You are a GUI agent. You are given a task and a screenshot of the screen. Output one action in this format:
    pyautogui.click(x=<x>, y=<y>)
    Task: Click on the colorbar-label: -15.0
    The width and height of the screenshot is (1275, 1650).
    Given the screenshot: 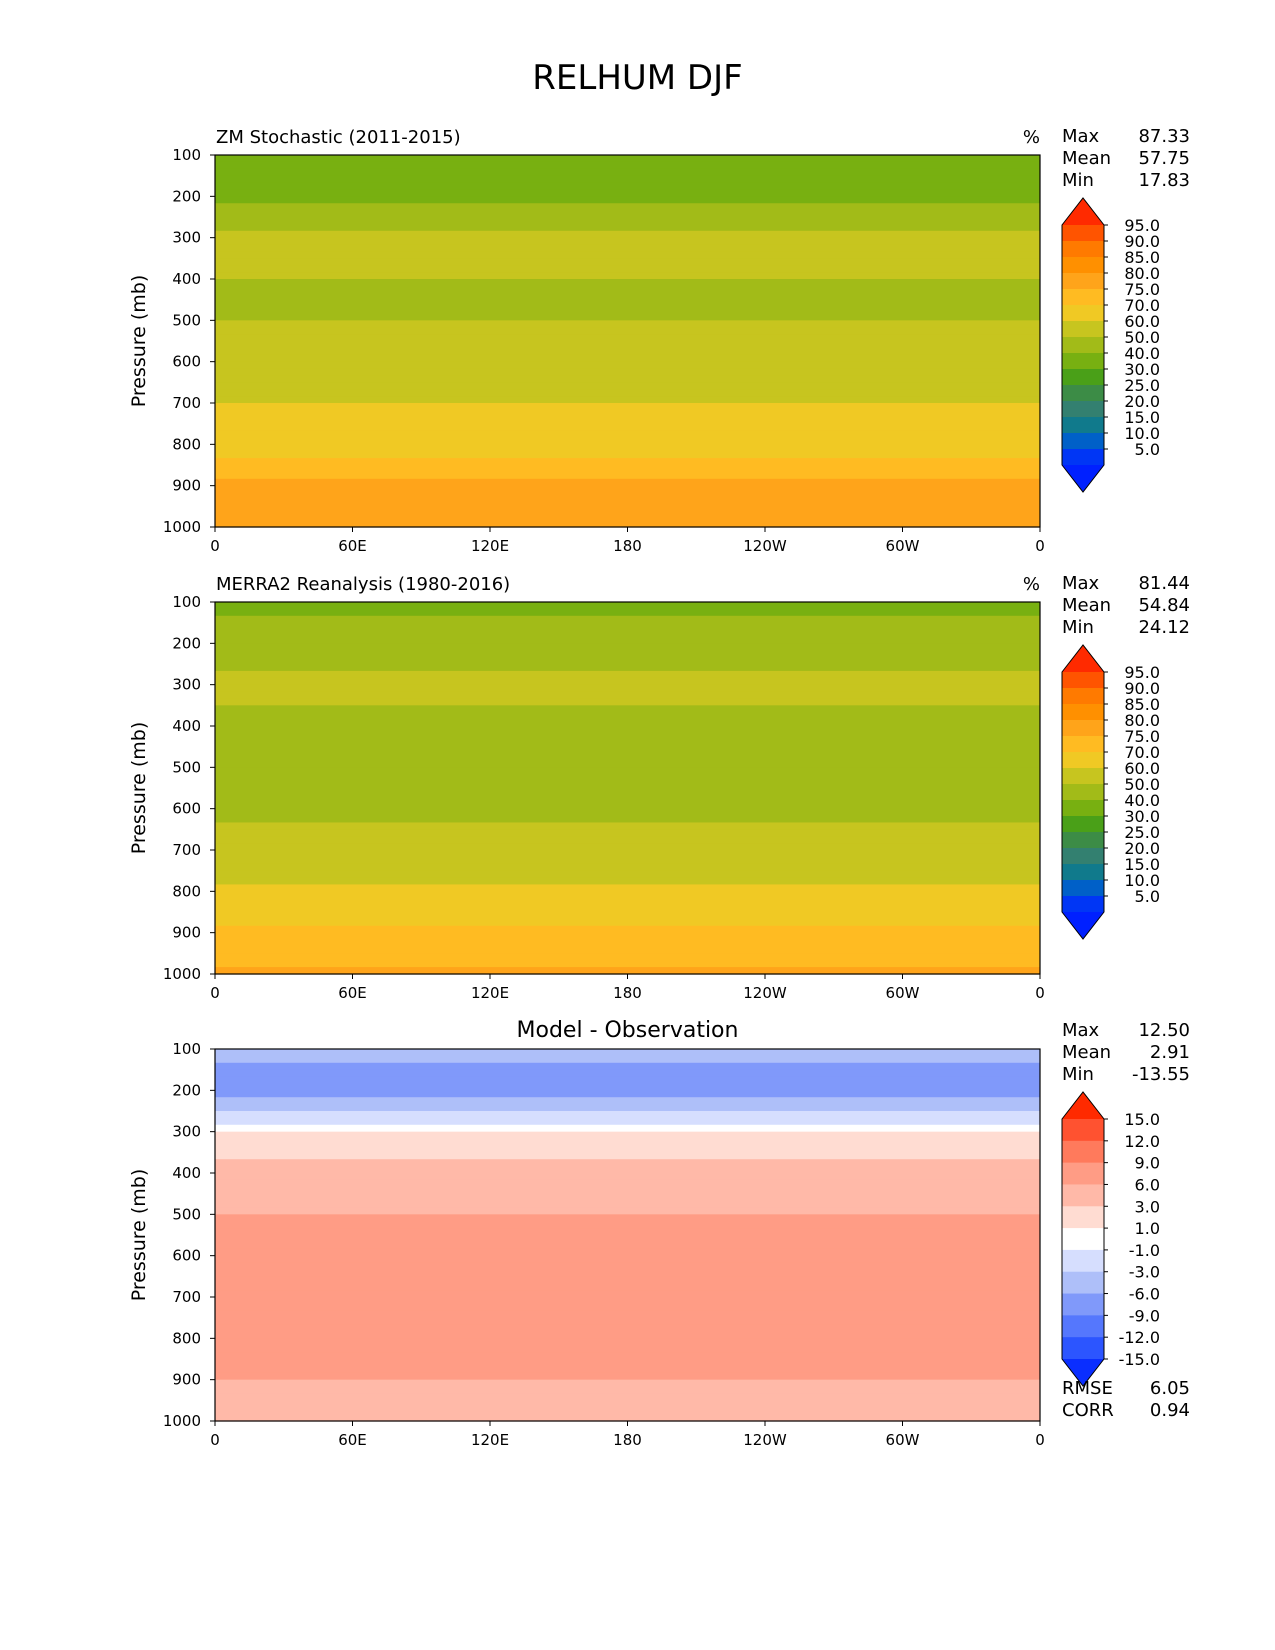 What is the action you would take?
    pyautogui.click(x=1139, y=1359)
    